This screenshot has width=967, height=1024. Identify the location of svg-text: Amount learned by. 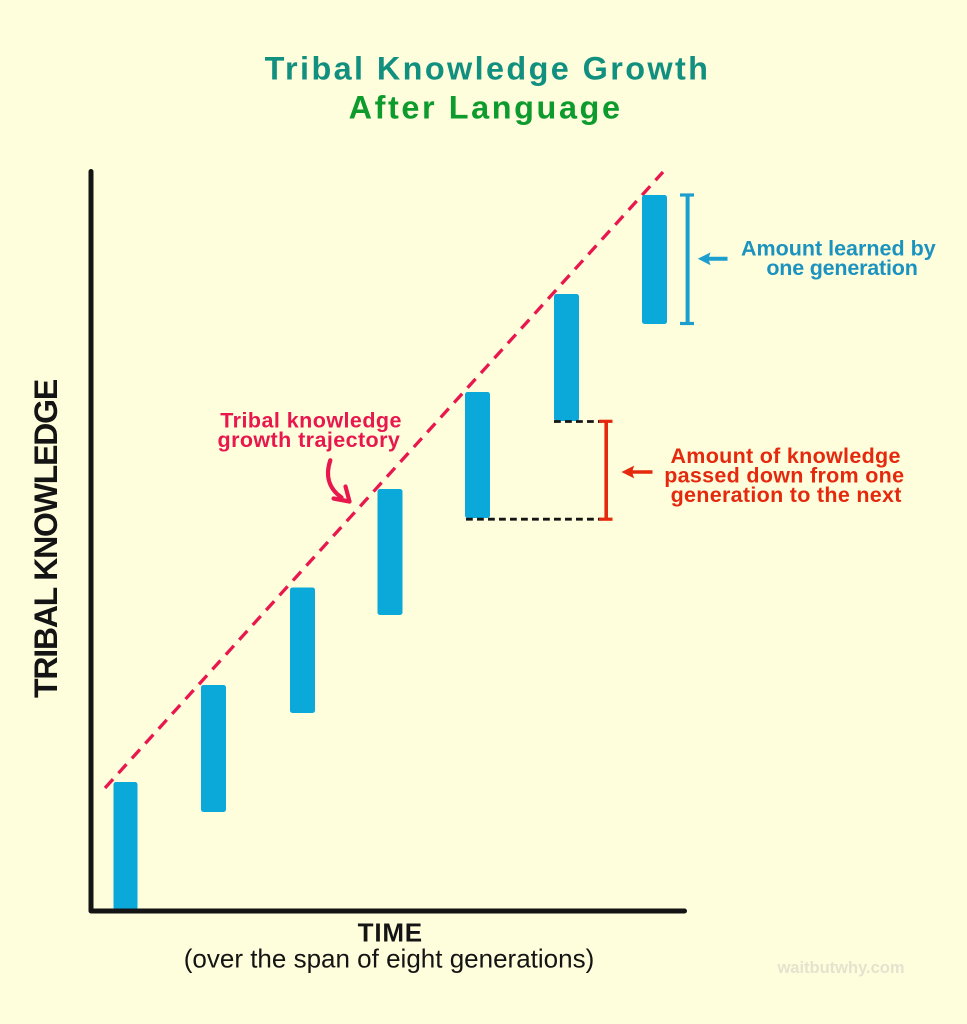
(838, 249).